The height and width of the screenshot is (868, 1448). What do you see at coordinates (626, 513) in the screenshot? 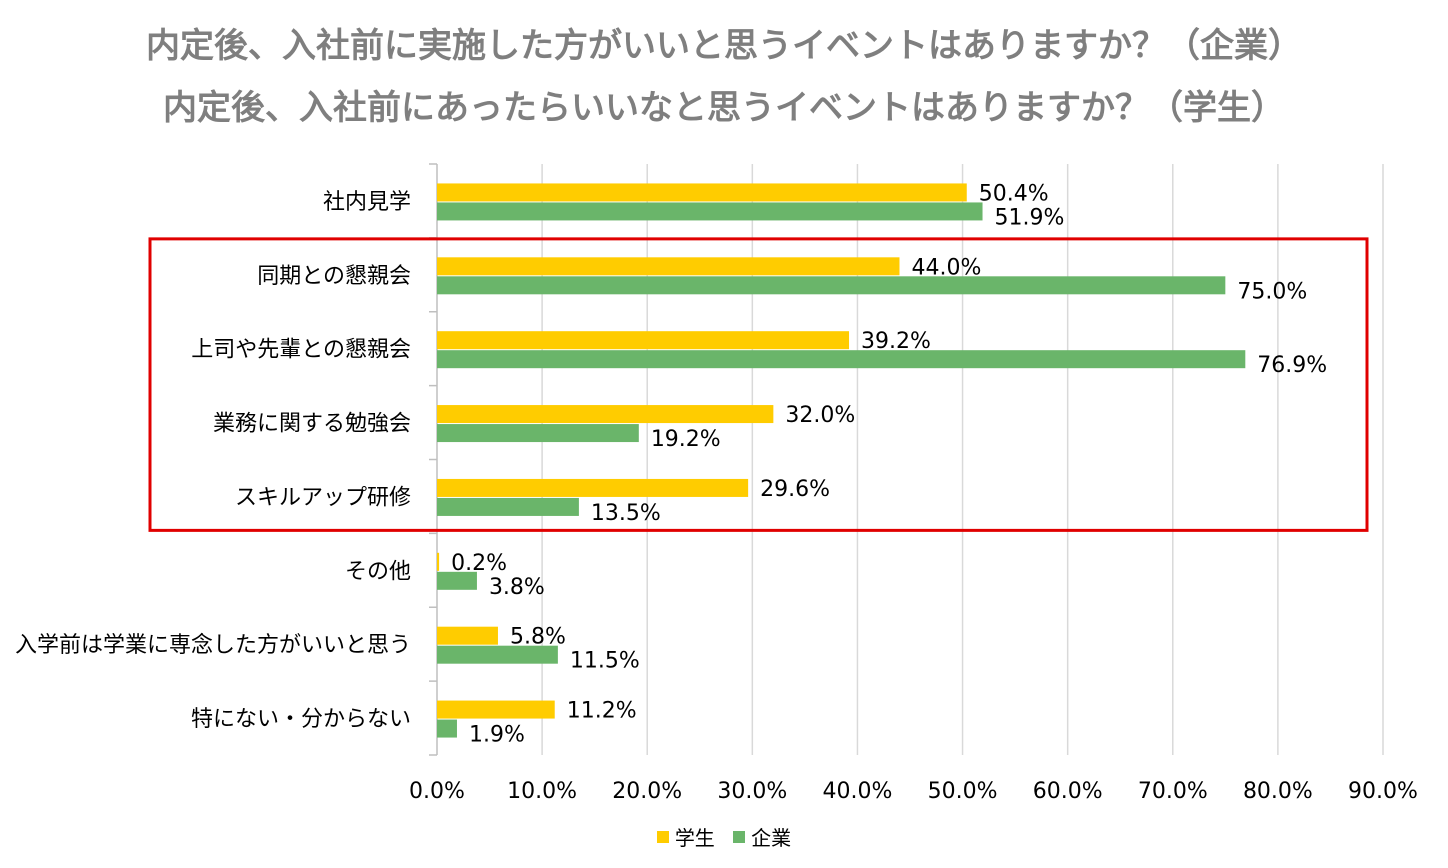
I see `data-label-company: 13.5%` at bounding box center [626, 513].